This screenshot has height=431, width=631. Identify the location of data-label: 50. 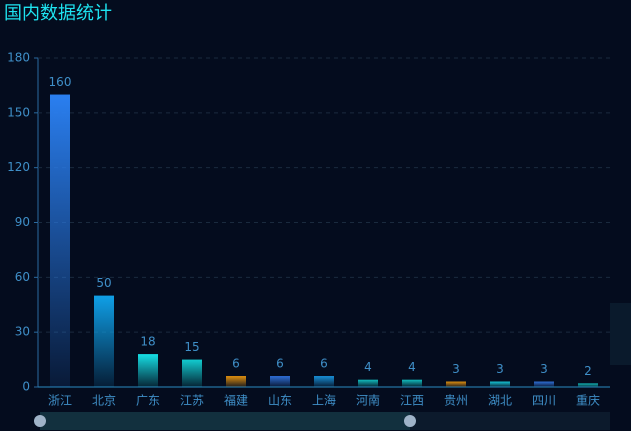
(103, 283).